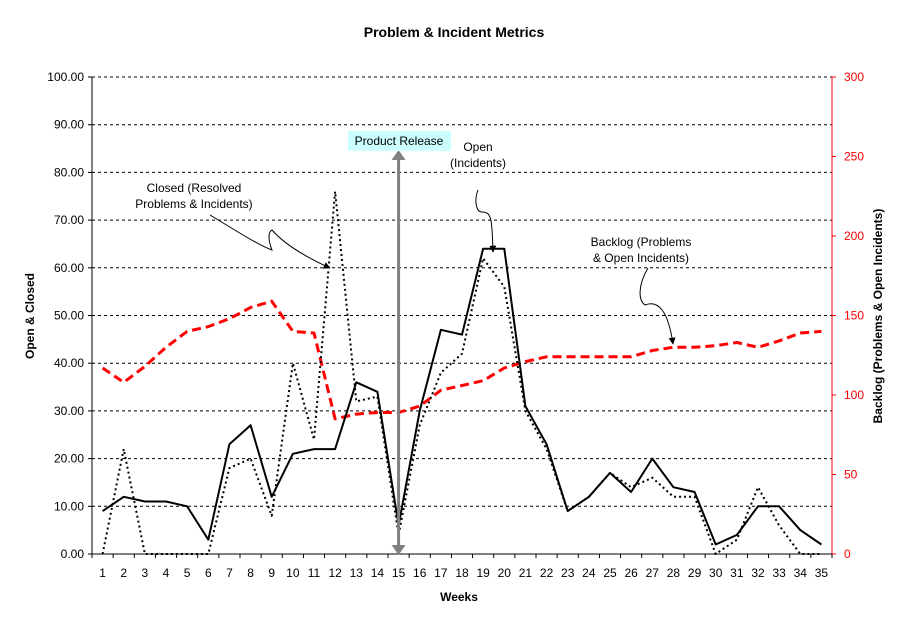 The height and width of the screenshot is (624, 909). Describe the element at coordinates (854, 157) in the screenshot. I see `y2-tick-label: 250` at that location.